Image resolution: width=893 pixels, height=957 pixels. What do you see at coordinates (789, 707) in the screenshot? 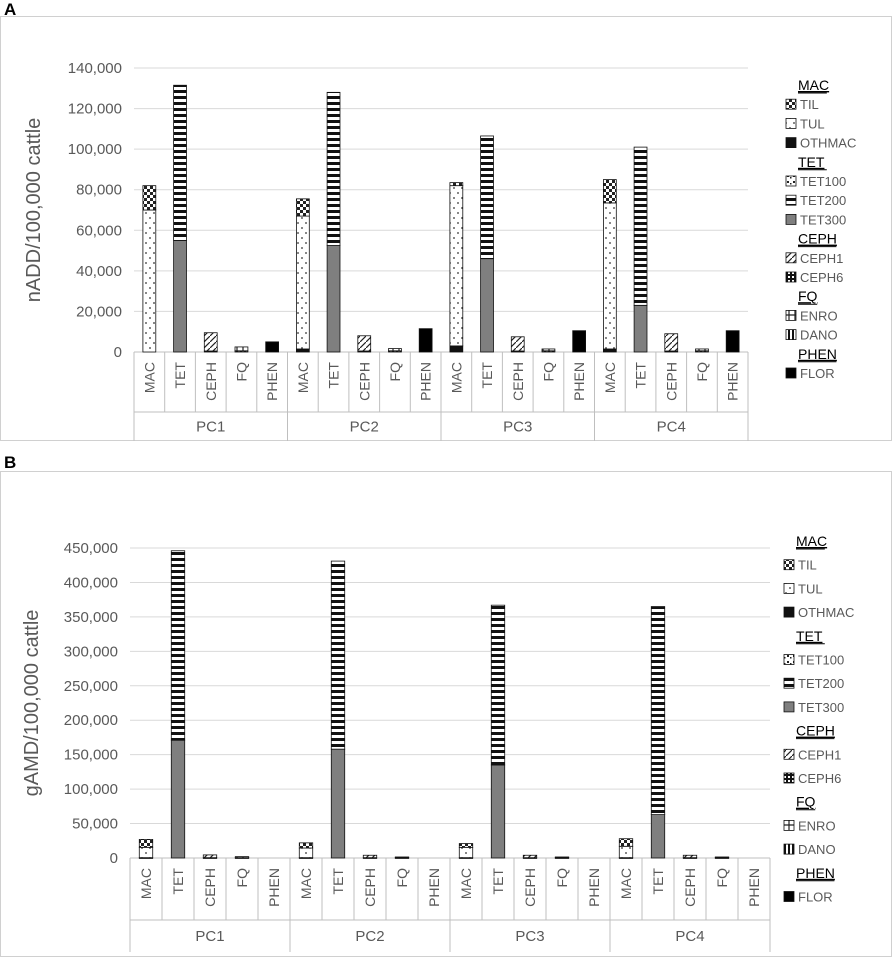
I see `legend-swatch-tet300` at bounding box center [789, 707].